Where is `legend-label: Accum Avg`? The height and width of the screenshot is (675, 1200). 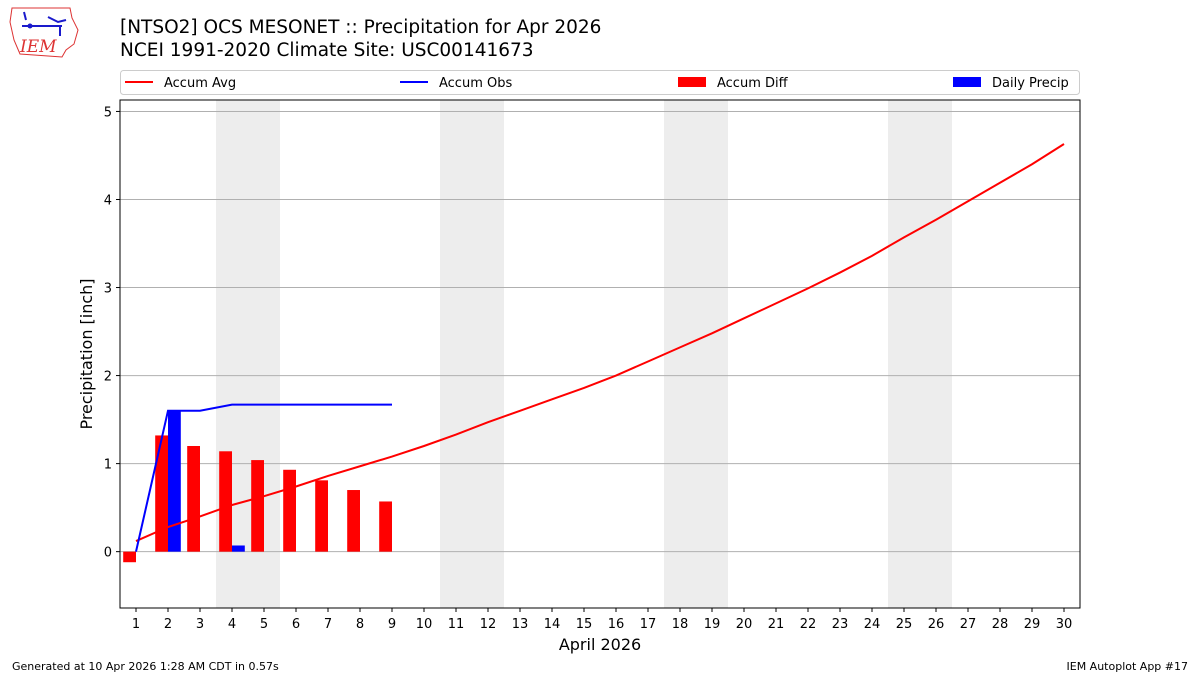
legend-label: Accum Avg is located at coordinates (200, 83).